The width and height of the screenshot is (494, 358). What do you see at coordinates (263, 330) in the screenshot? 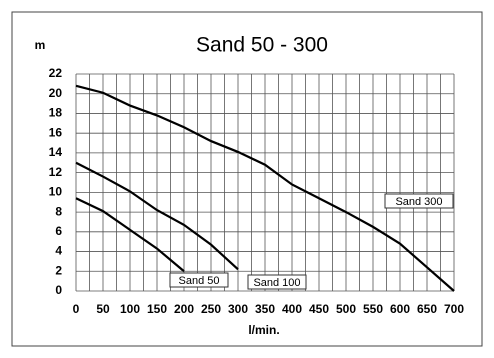
I see `x-axis-label: l/min.` at bounding box center [263, 330].